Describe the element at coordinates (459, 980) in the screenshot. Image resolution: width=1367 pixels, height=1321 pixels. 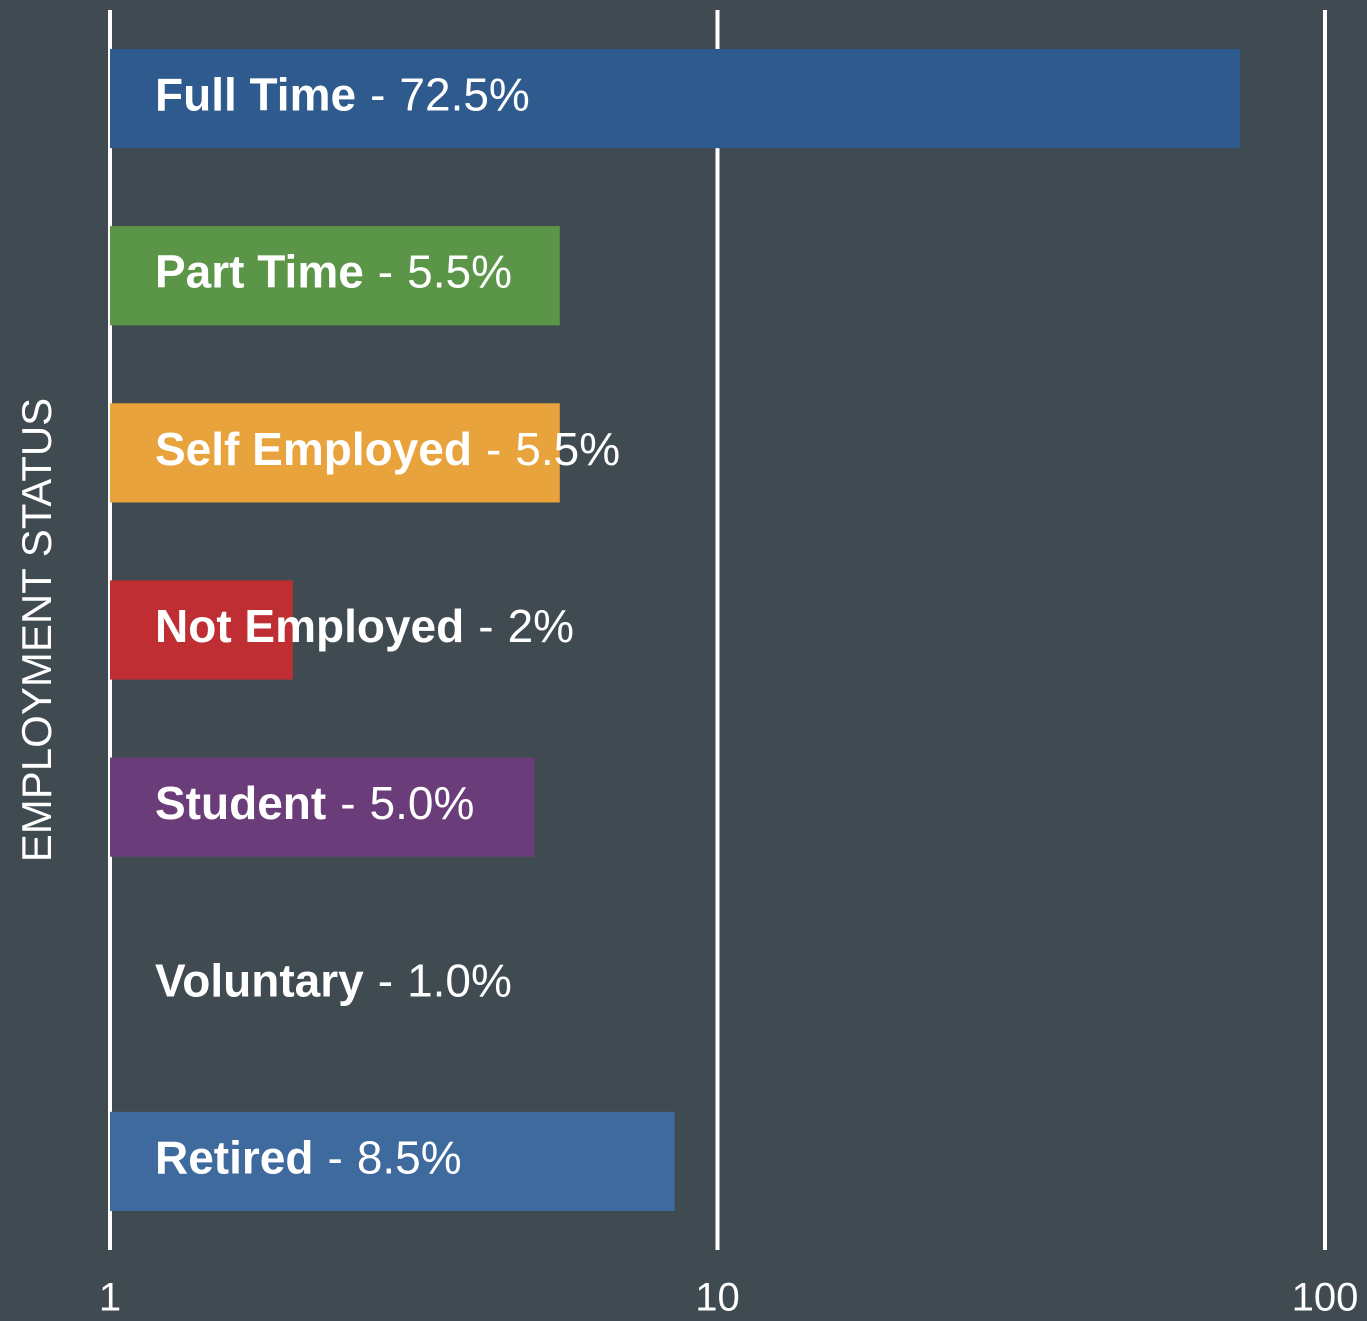
I see `value-label: 1.0%` at that location.